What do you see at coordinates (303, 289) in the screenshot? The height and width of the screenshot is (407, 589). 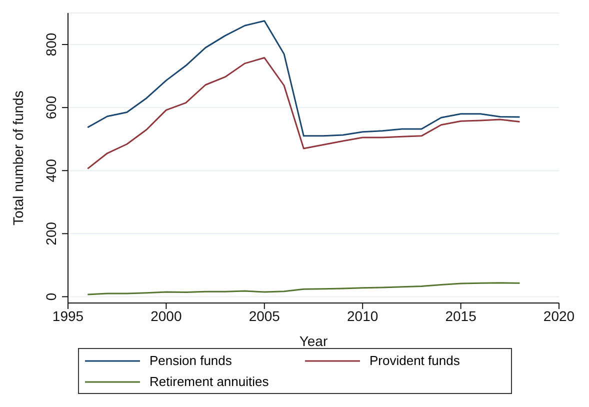 I see `line-series` at bounding box center [303, 289].